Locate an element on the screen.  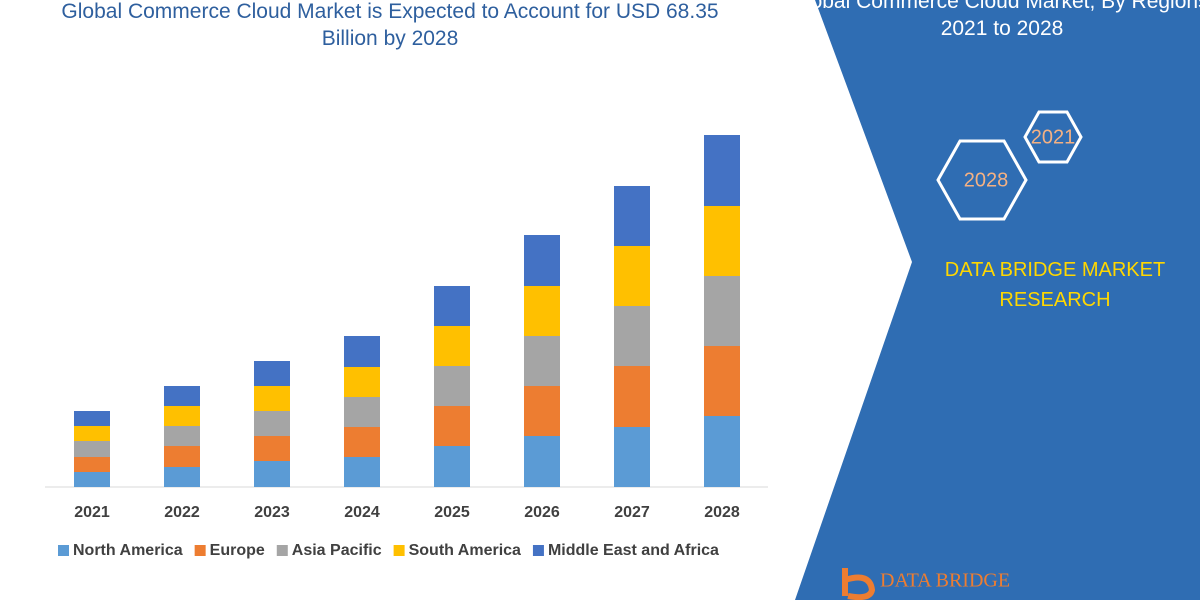
legend-label: North America is located at coordinates (128, 550).